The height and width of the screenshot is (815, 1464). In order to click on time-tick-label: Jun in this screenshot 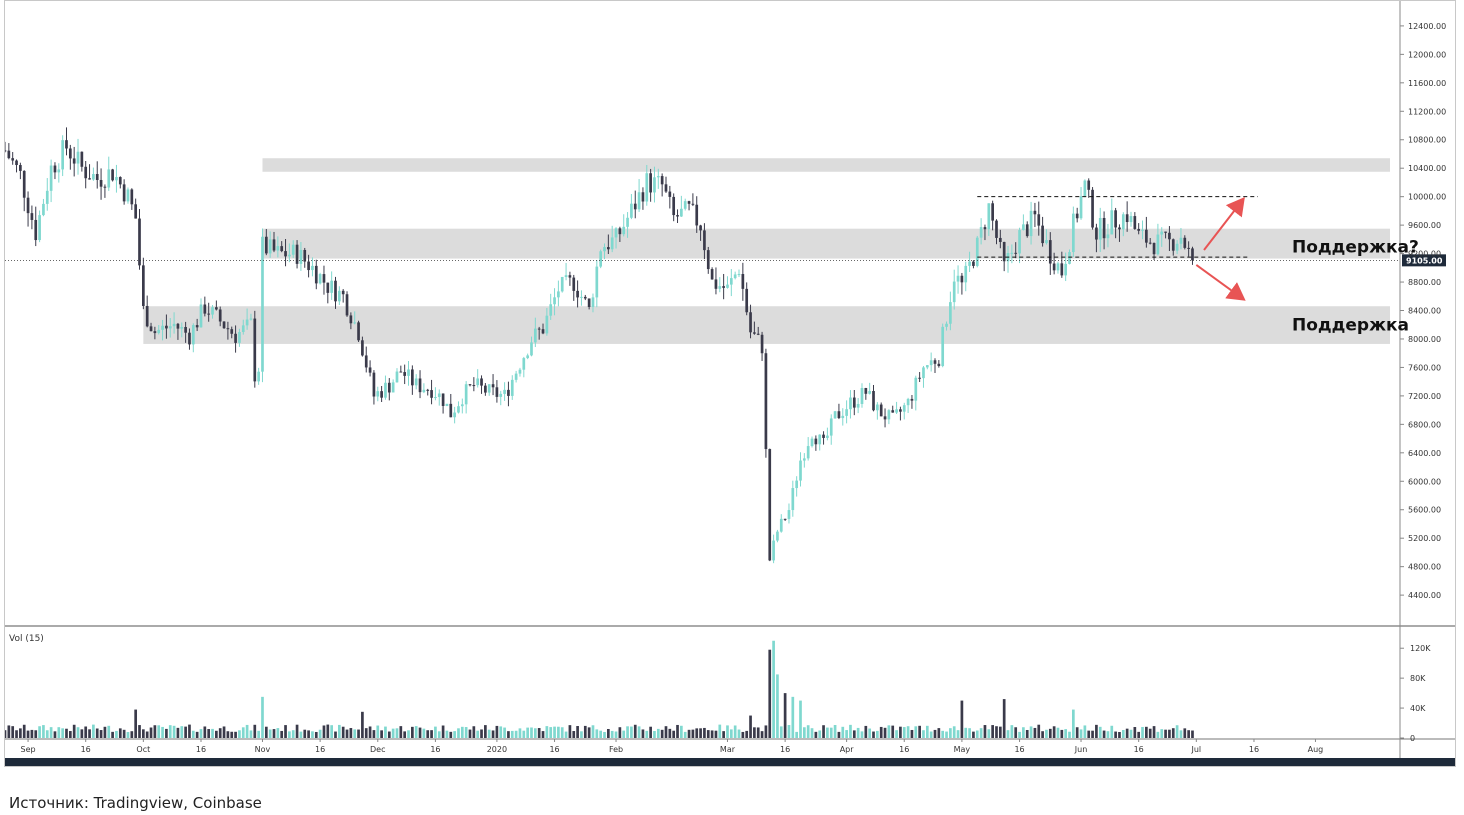, I will do `click(1081, 749)`.